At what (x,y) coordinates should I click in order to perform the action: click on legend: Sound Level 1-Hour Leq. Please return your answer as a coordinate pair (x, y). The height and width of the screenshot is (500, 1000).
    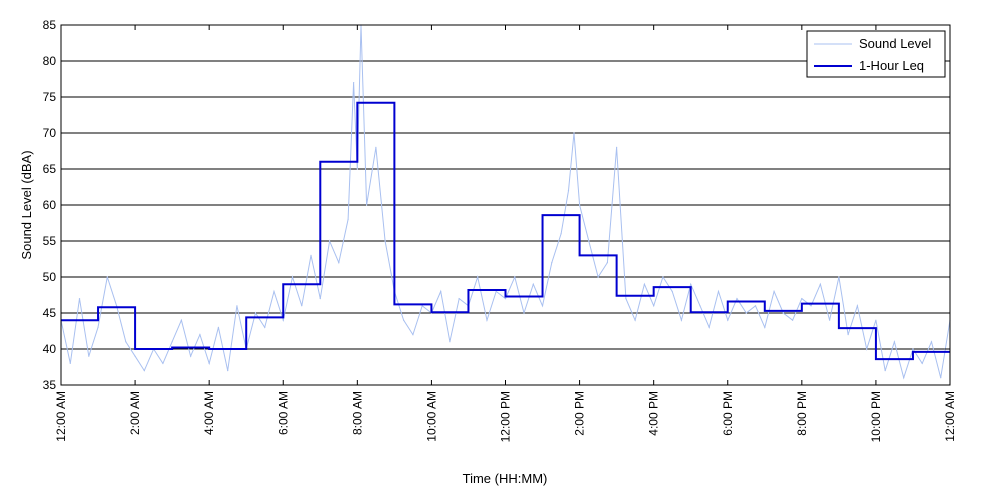
    Looking at the image, I should click on (876, 54).